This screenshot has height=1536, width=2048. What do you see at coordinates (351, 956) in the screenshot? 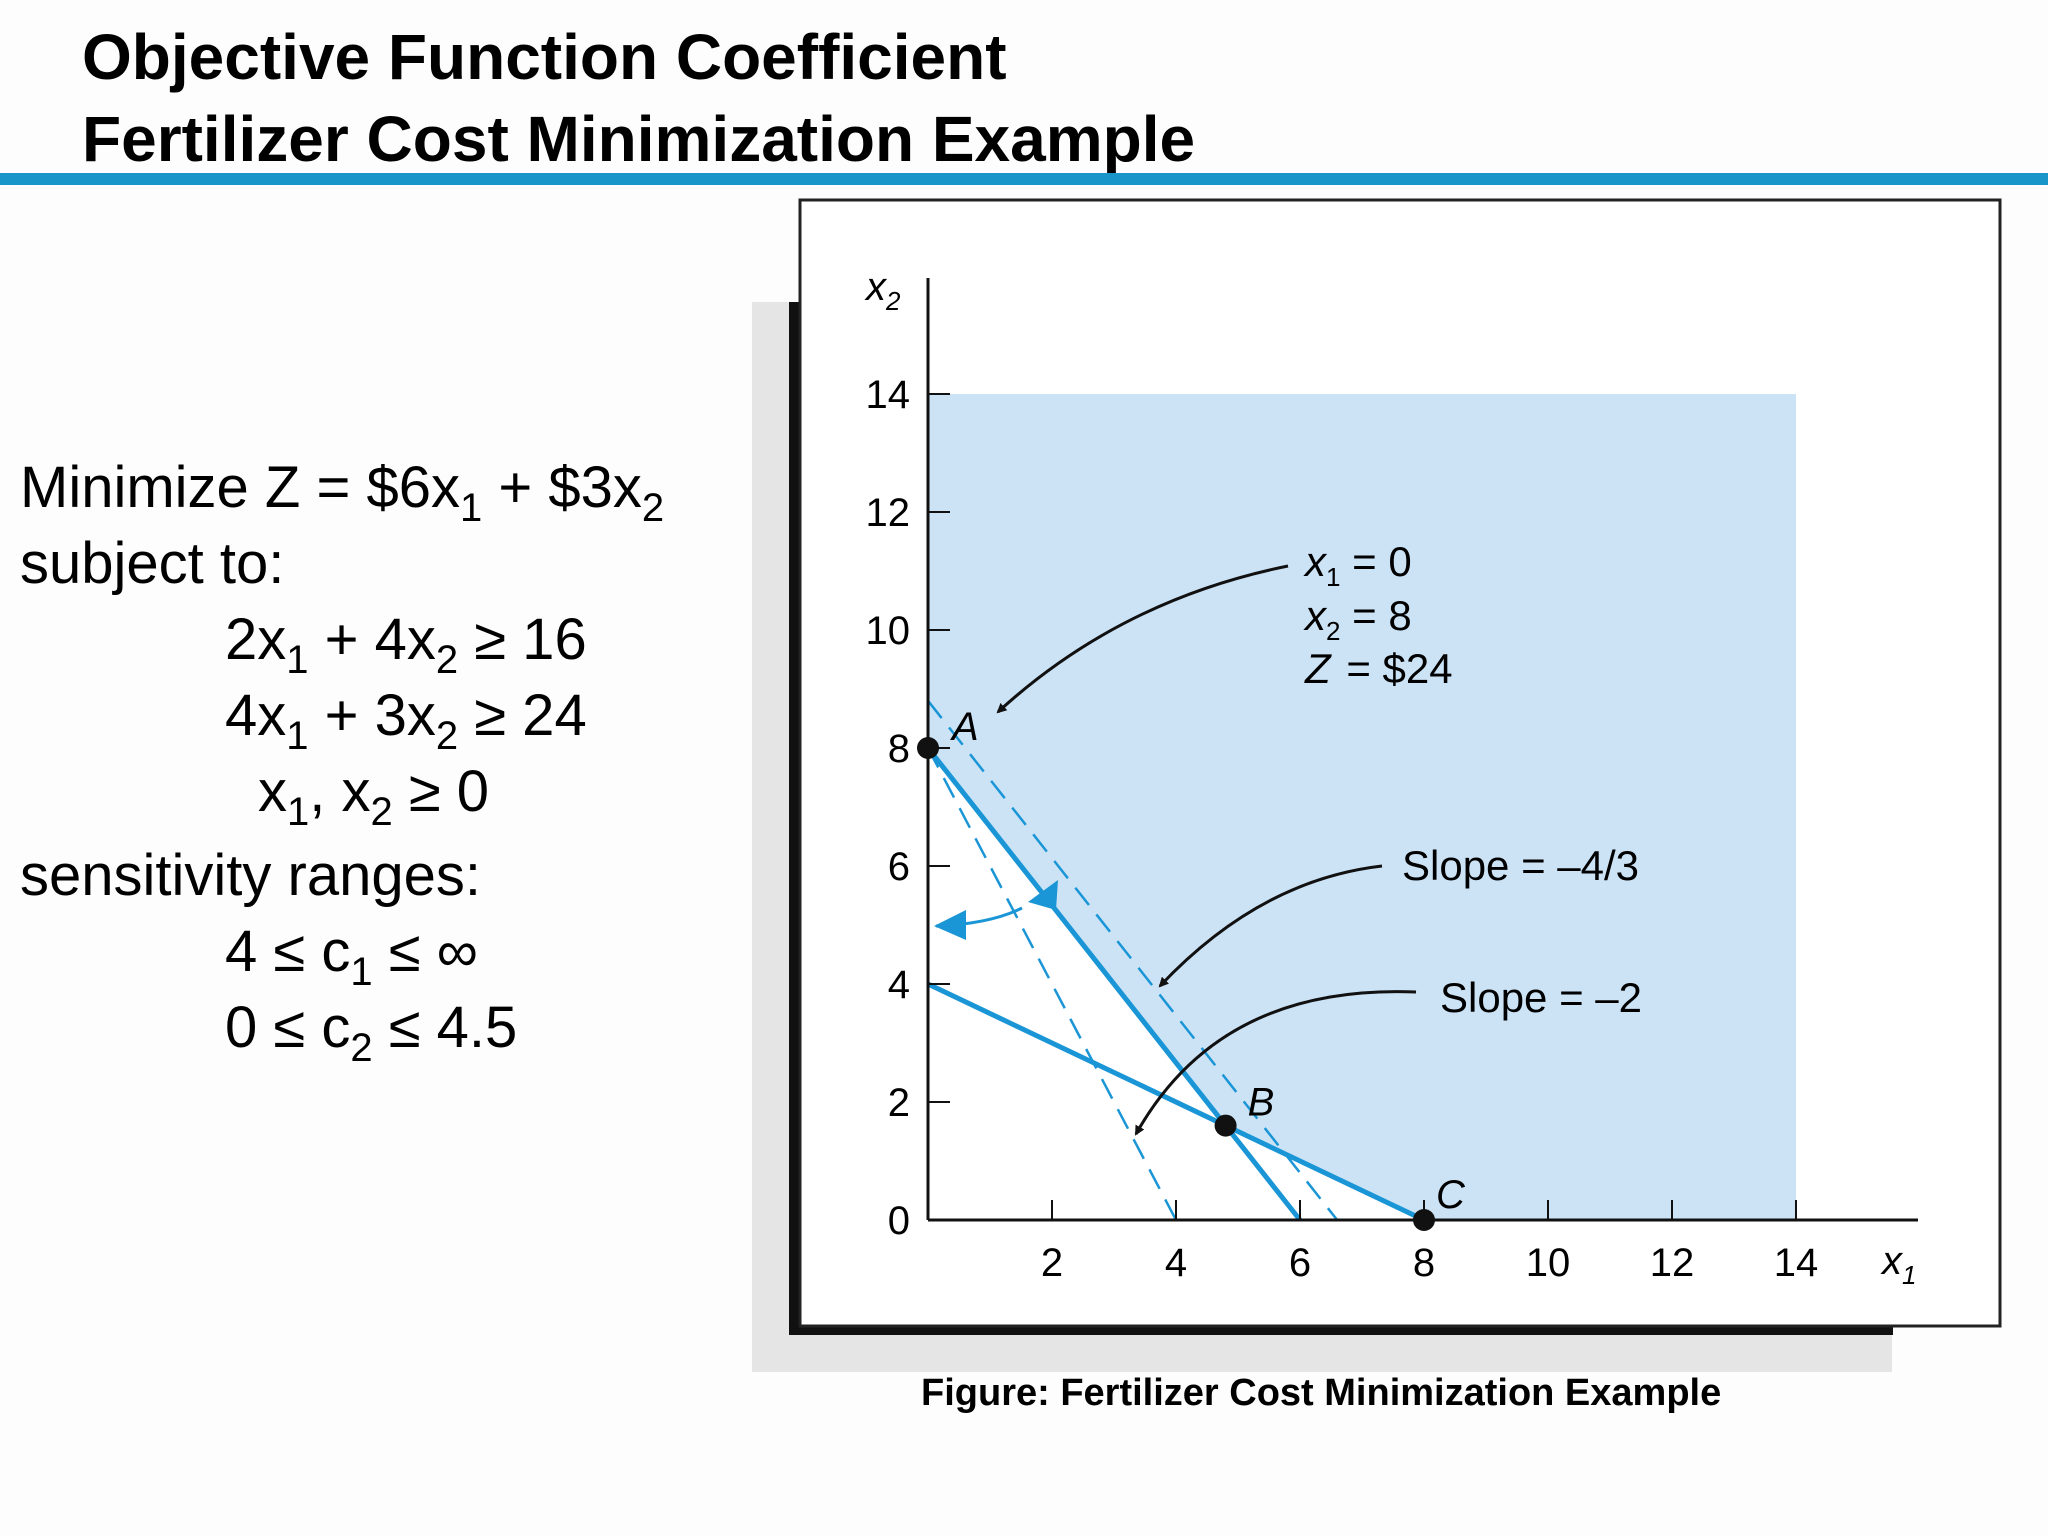
I see `sensitivity-range-c1: 4 ≤ c1 ≤ ∞` at bounding box center [351, 956].